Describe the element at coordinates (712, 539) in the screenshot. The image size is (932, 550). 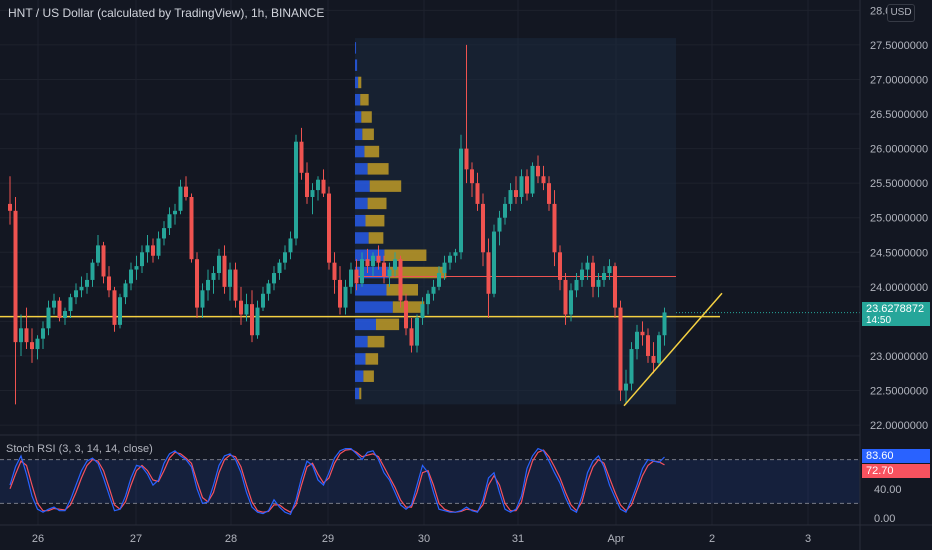
I see `time-tick-label: 2` at that location.